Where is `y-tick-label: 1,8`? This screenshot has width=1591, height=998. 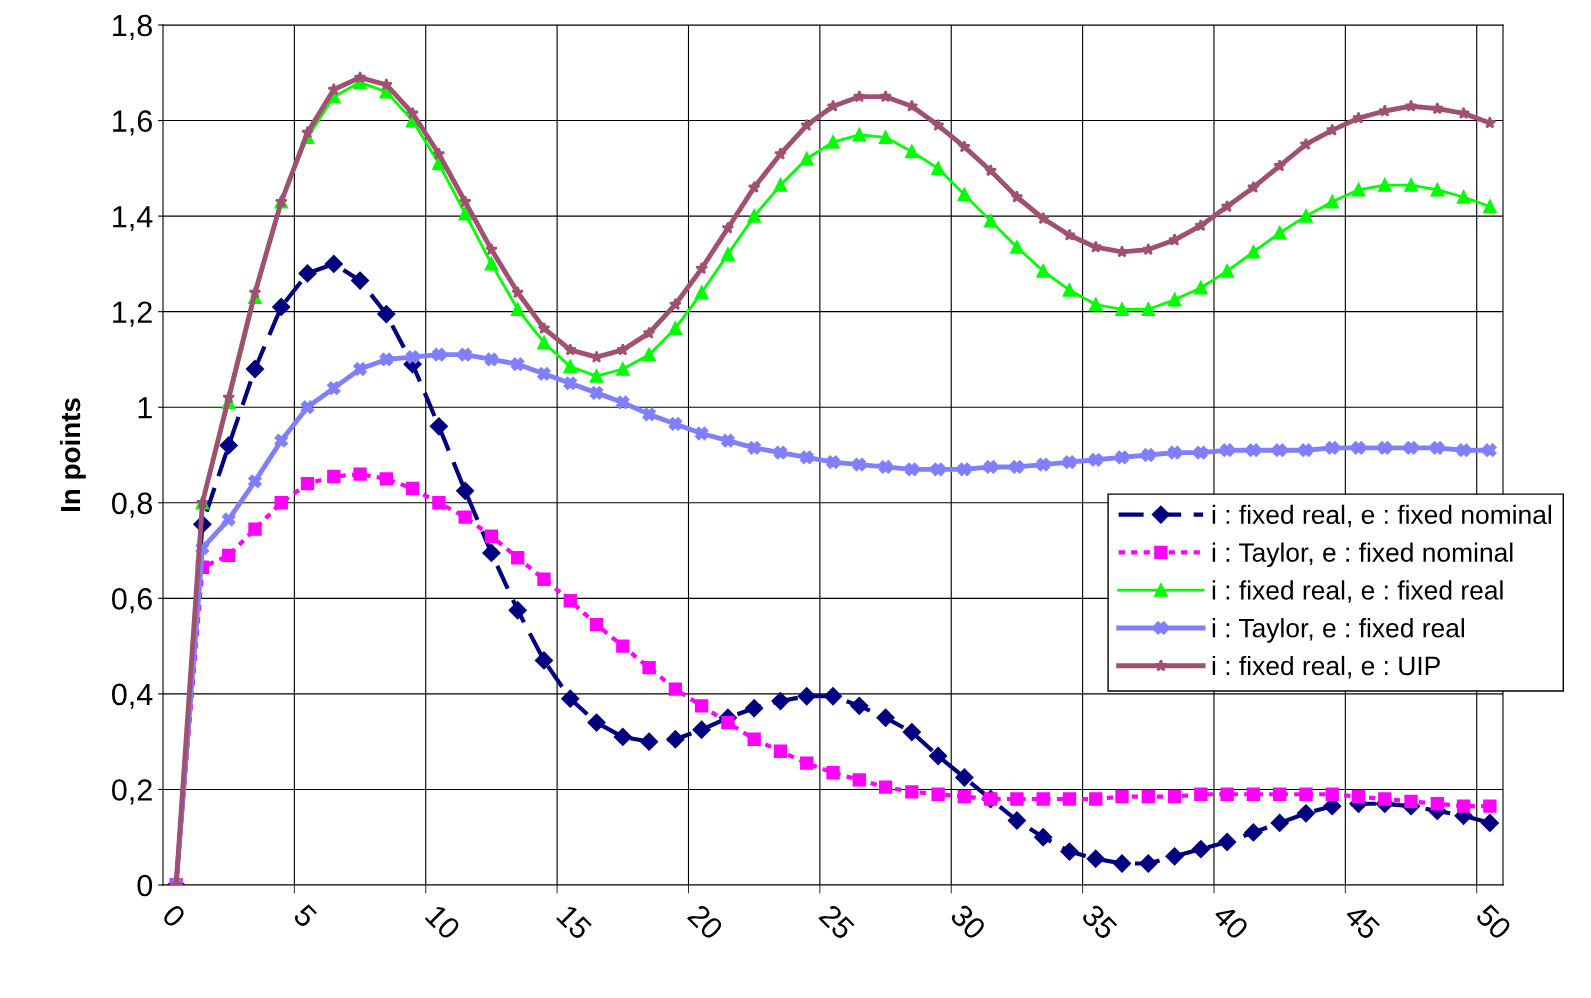 y-tick-label: 1,8 is located at coordinates (132, 27).